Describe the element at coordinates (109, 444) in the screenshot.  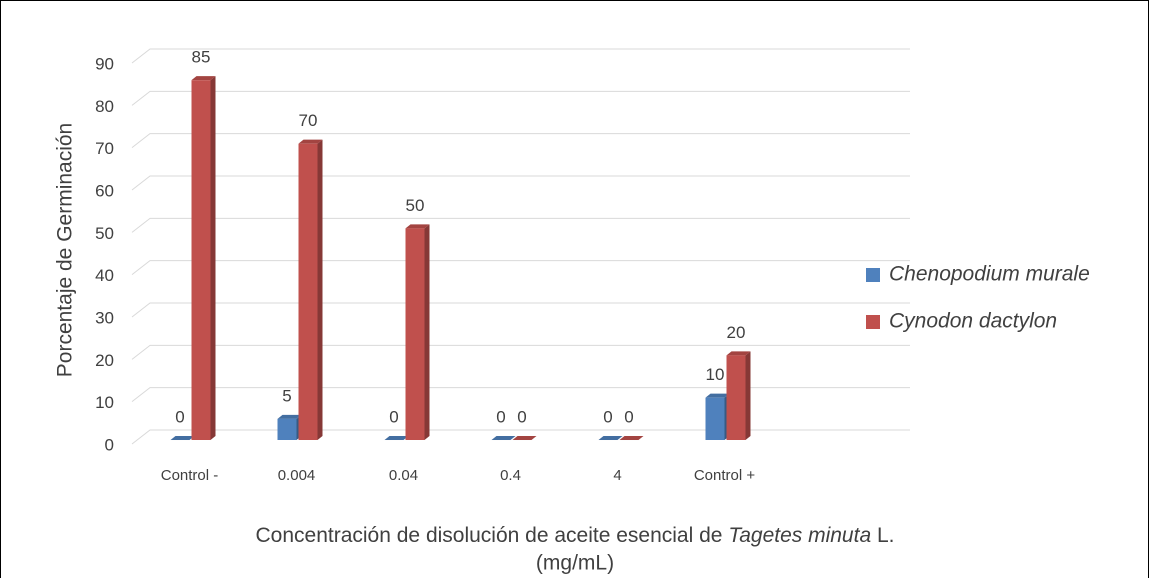
I see `y-tick-label: 0` at that location.